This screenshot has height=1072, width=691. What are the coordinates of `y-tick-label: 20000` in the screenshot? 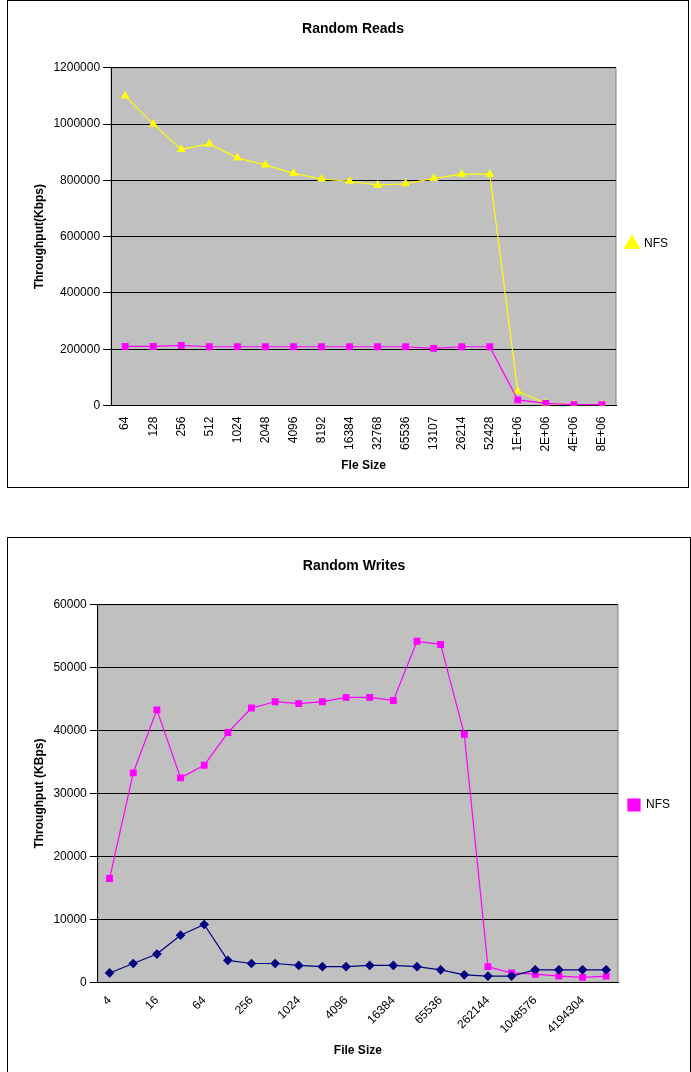 It's located at (70, 855).